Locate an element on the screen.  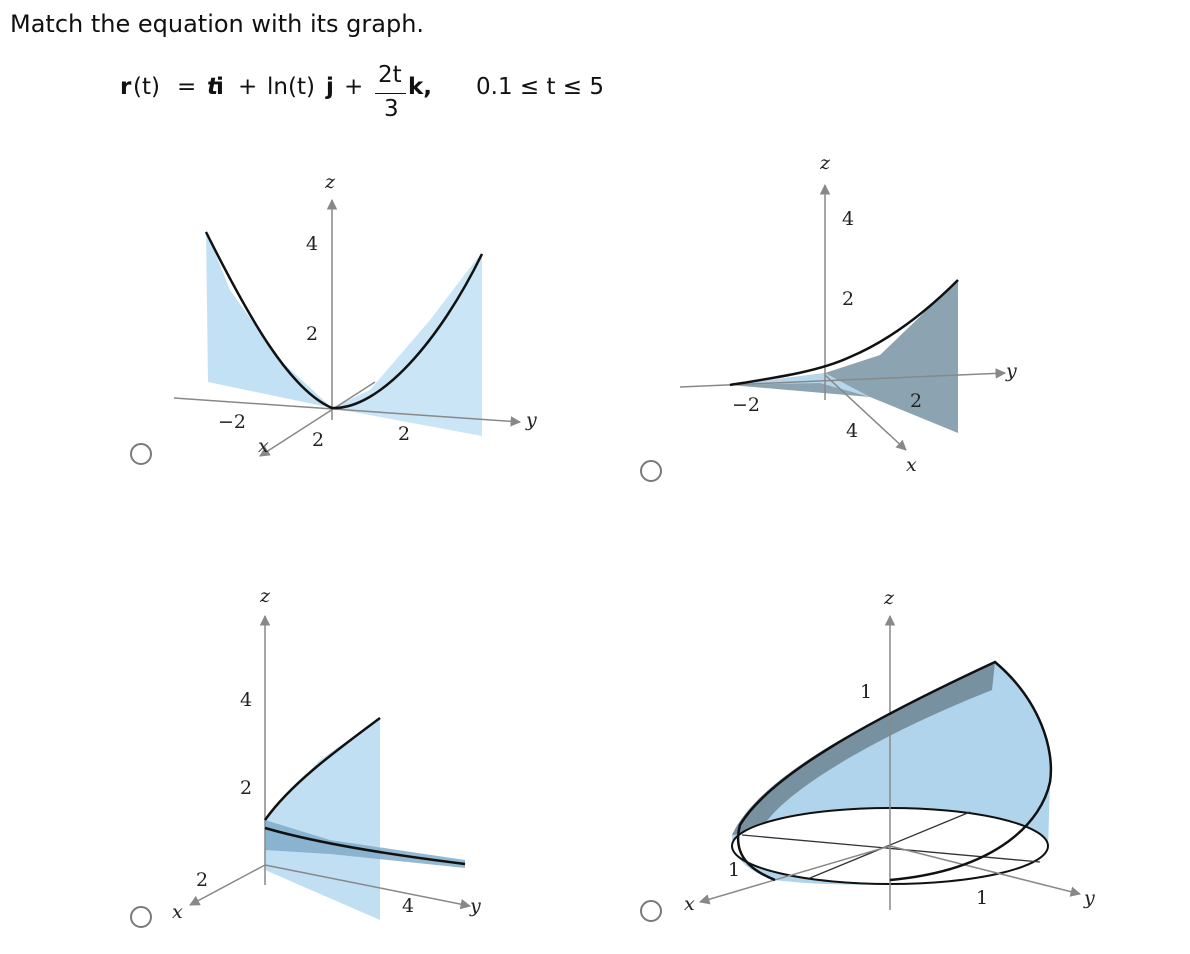
parabola-curve is located at coordinates (344, 320).